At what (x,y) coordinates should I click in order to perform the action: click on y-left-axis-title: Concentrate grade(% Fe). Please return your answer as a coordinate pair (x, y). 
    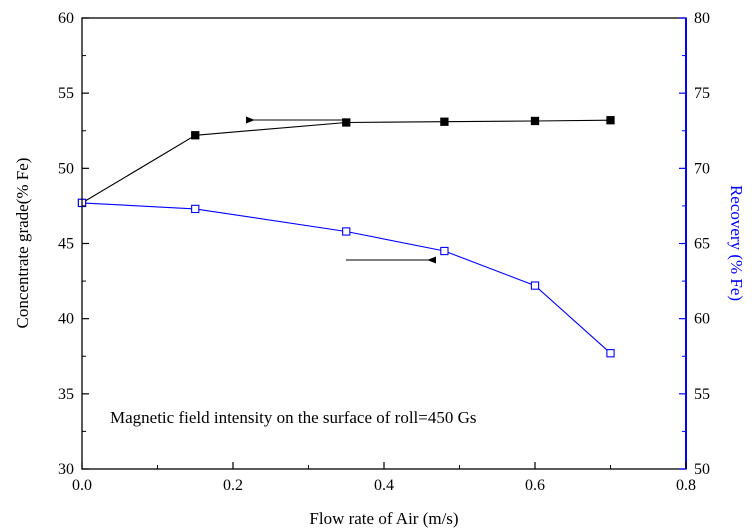
    Looking at the image, I should click on (22, 243).